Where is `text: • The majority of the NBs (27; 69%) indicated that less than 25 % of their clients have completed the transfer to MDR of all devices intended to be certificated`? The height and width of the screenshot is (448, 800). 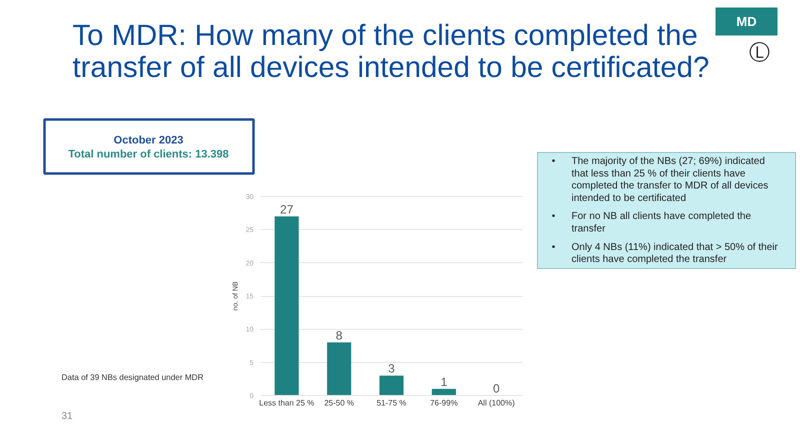
text: • The majority of the NBs (27; 69%) indicated that less than 25 % of their clients have completed the transfer to MDR of all devices intended to be certificated is located at coordinates (660, 180).